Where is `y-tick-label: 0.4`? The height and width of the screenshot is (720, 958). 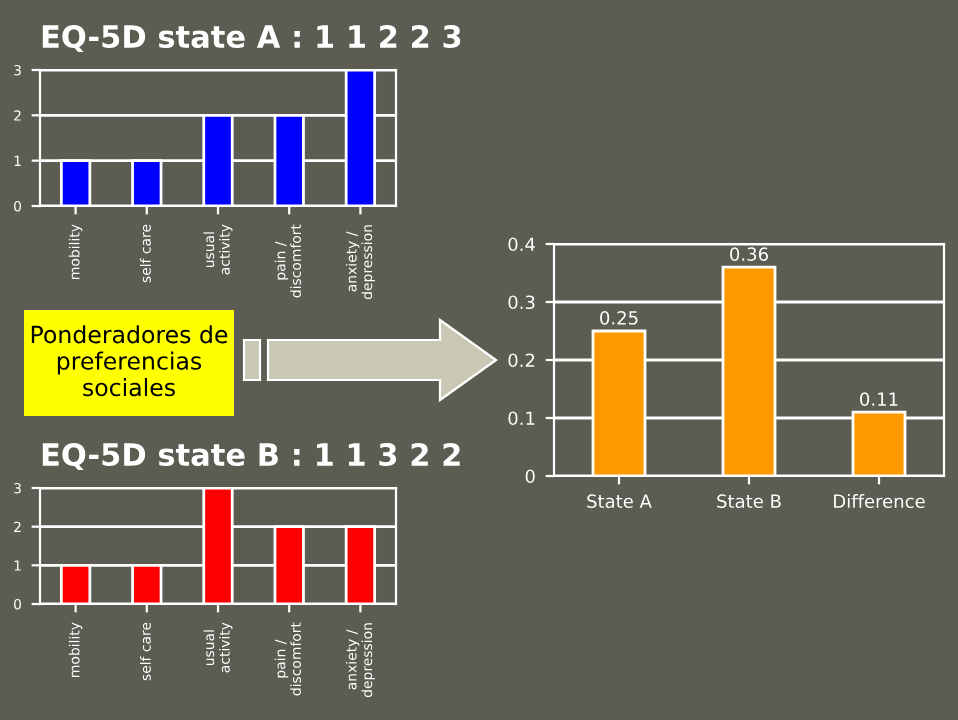 y-tick-label: 0.4 is located at coordinates (521, 244).